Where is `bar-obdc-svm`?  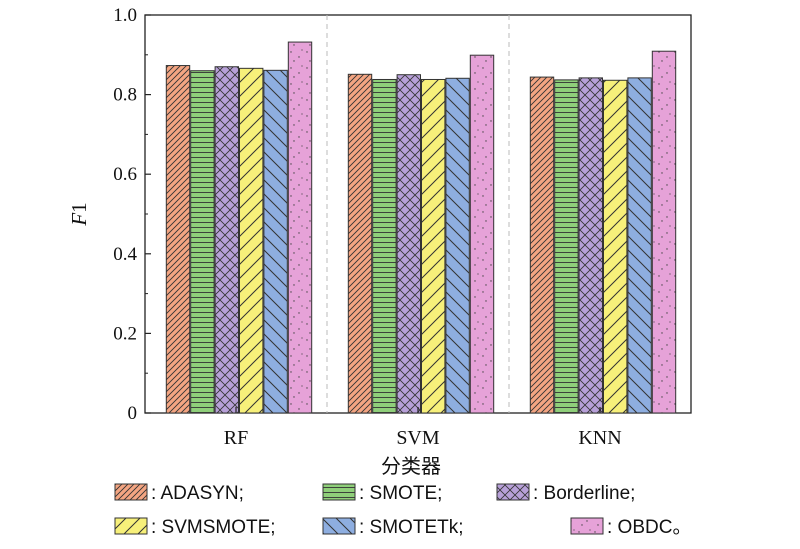
bar-obdc-svm is located at coordinates (482, 234).